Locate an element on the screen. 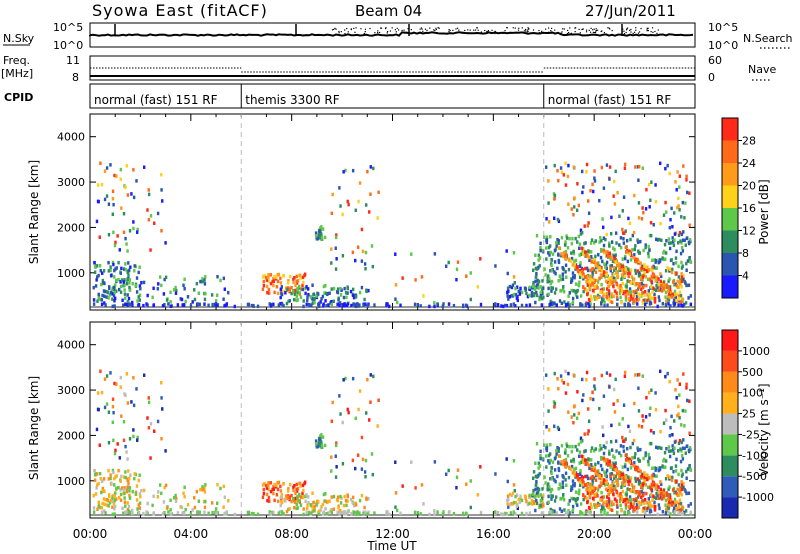 This screenshot has width=800, height=554. colorbar-label: 28 is located at coordinates (749, 141).